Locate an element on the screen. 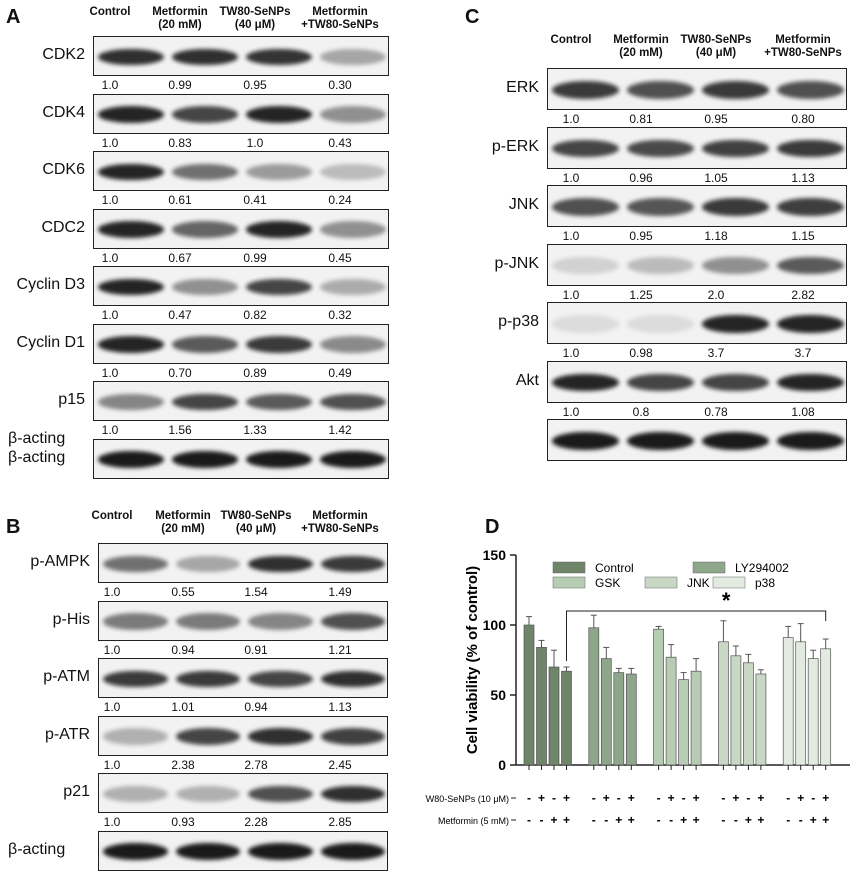 The width and height of the screenshot is (865, 874). quantification-value: 0.81 is located at coordinates (641, 119).